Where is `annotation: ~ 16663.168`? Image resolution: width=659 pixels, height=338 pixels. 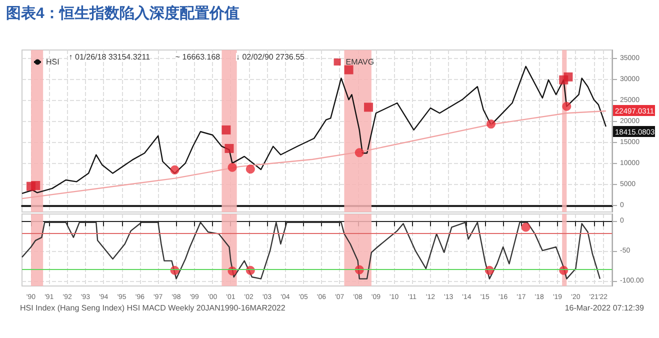
annotation: ~ 16663.168 is located at coordinates (198, 57).